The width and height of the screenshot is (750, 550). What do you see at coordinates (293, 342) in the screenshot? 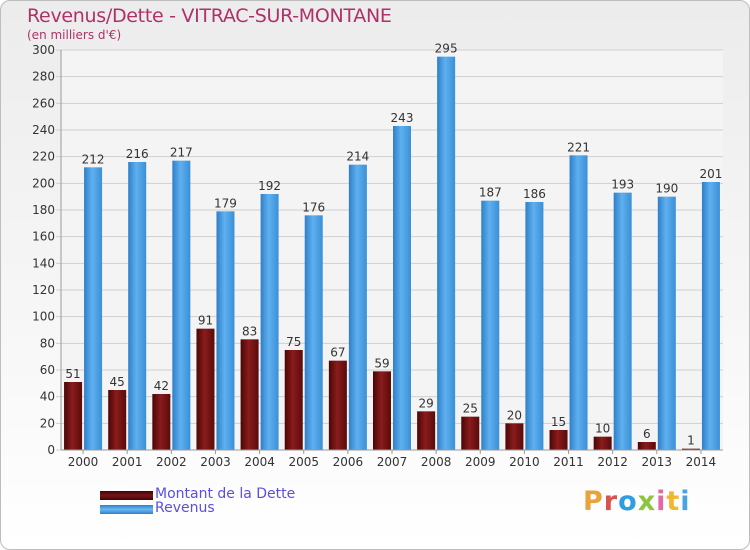
I see `data-label-dette: 75` at bounding box center [293, 342].